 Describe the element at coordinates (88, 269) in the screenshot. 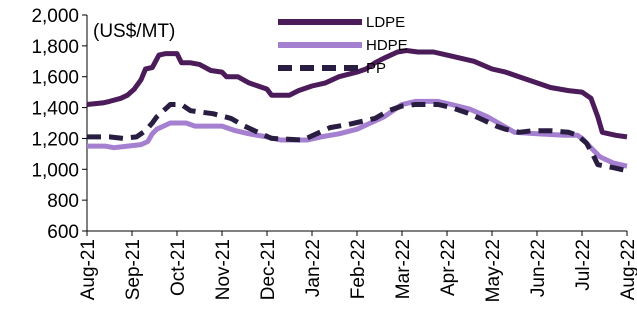

I see `x-tick-label: Aug-21` at that location.